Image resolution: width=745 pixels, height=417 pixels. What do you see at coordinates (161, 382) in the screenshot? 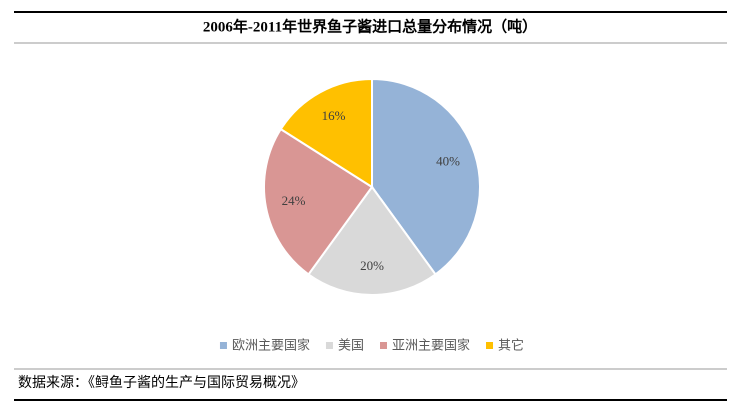
I see `source: 数据来源：《鲟鱼子酱的生产与国际贸易概况》` at bounding box center [161, 382].